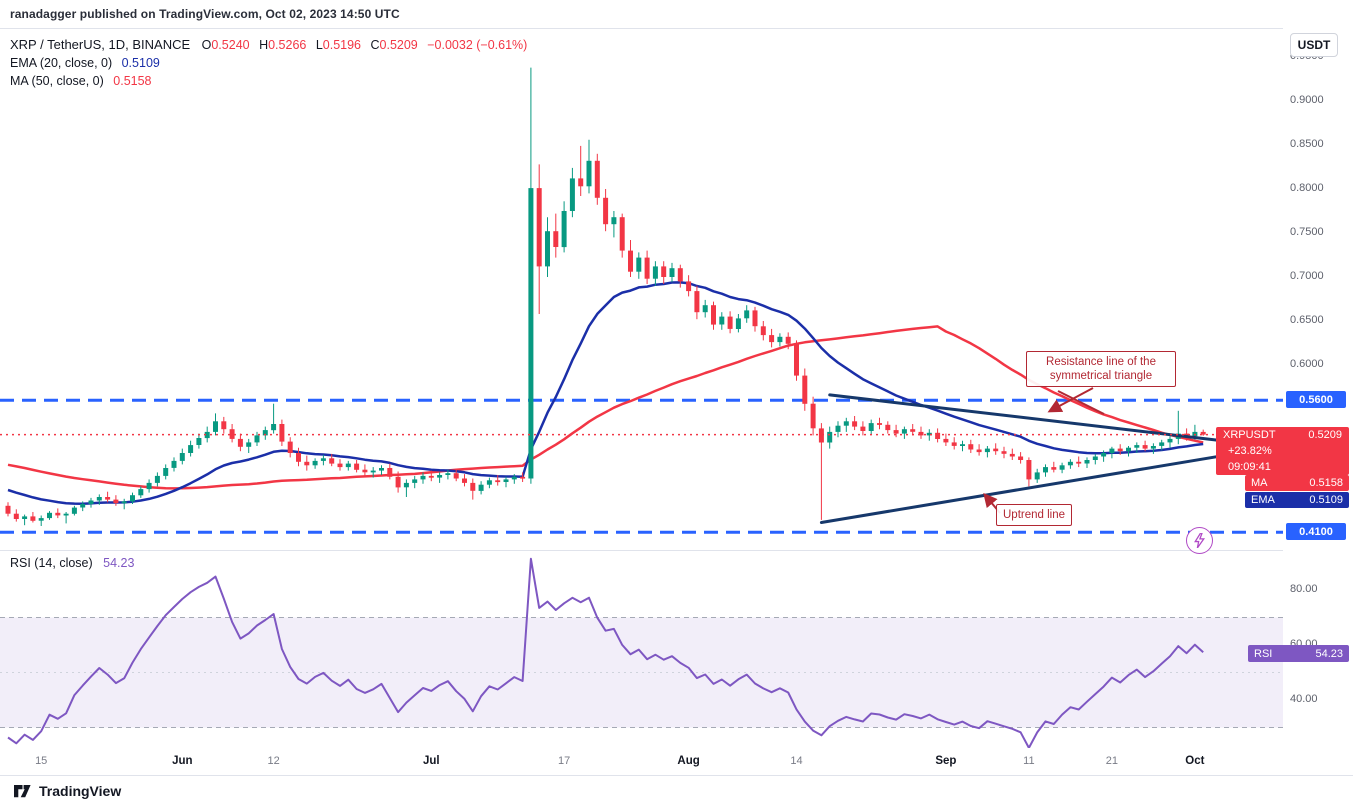  What do you see at coordinates (1307, 364) in the screenshot?
I see `price-axis-label: 0.6000` at bounding box center [1307, 364].